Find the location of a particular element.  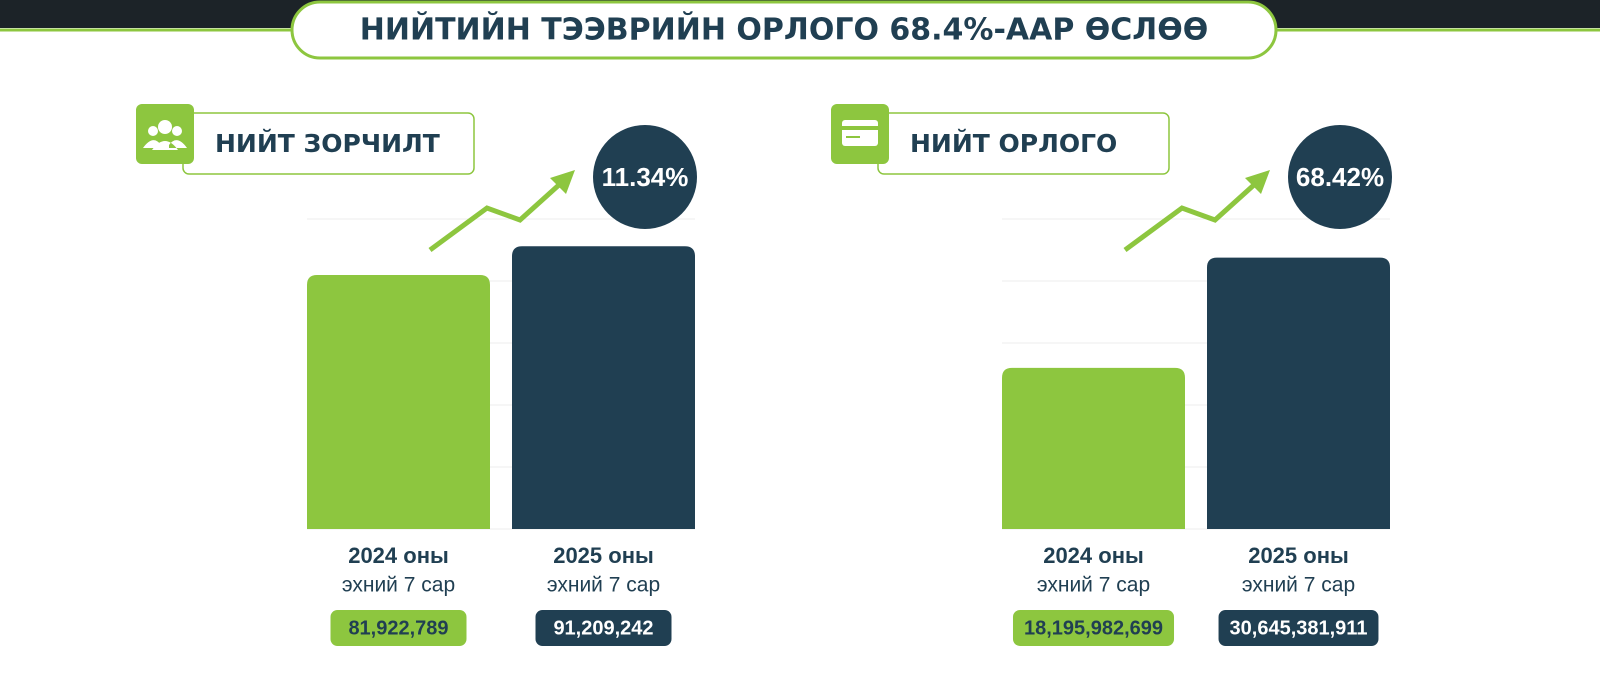

value-label: 81,922,789 is located at coordinates (398, 628).